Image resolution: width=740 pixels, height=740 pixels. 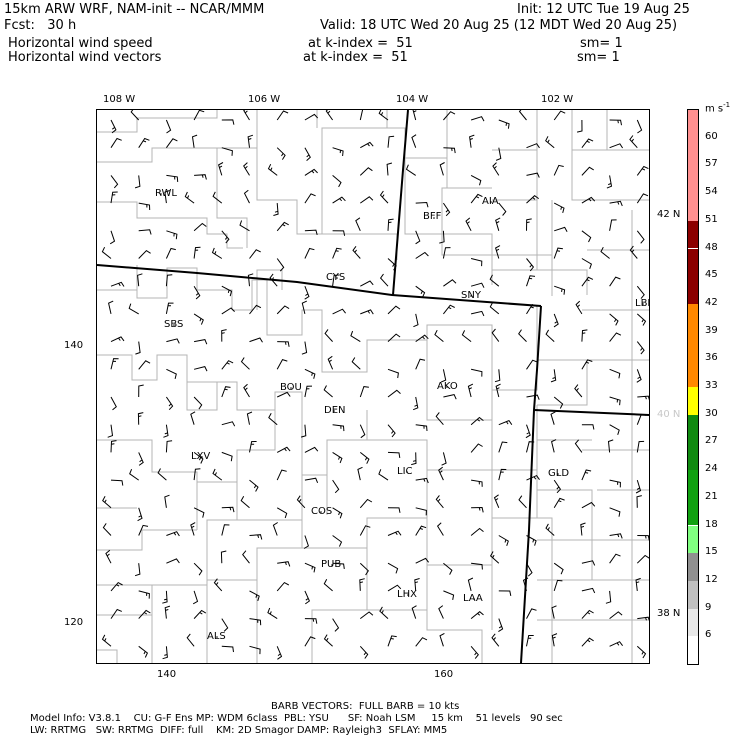 What do you see at coordinates (444, 674) in the screenshot?
I see `grid-x-label-160: 160` at bounding box center [444, 674].